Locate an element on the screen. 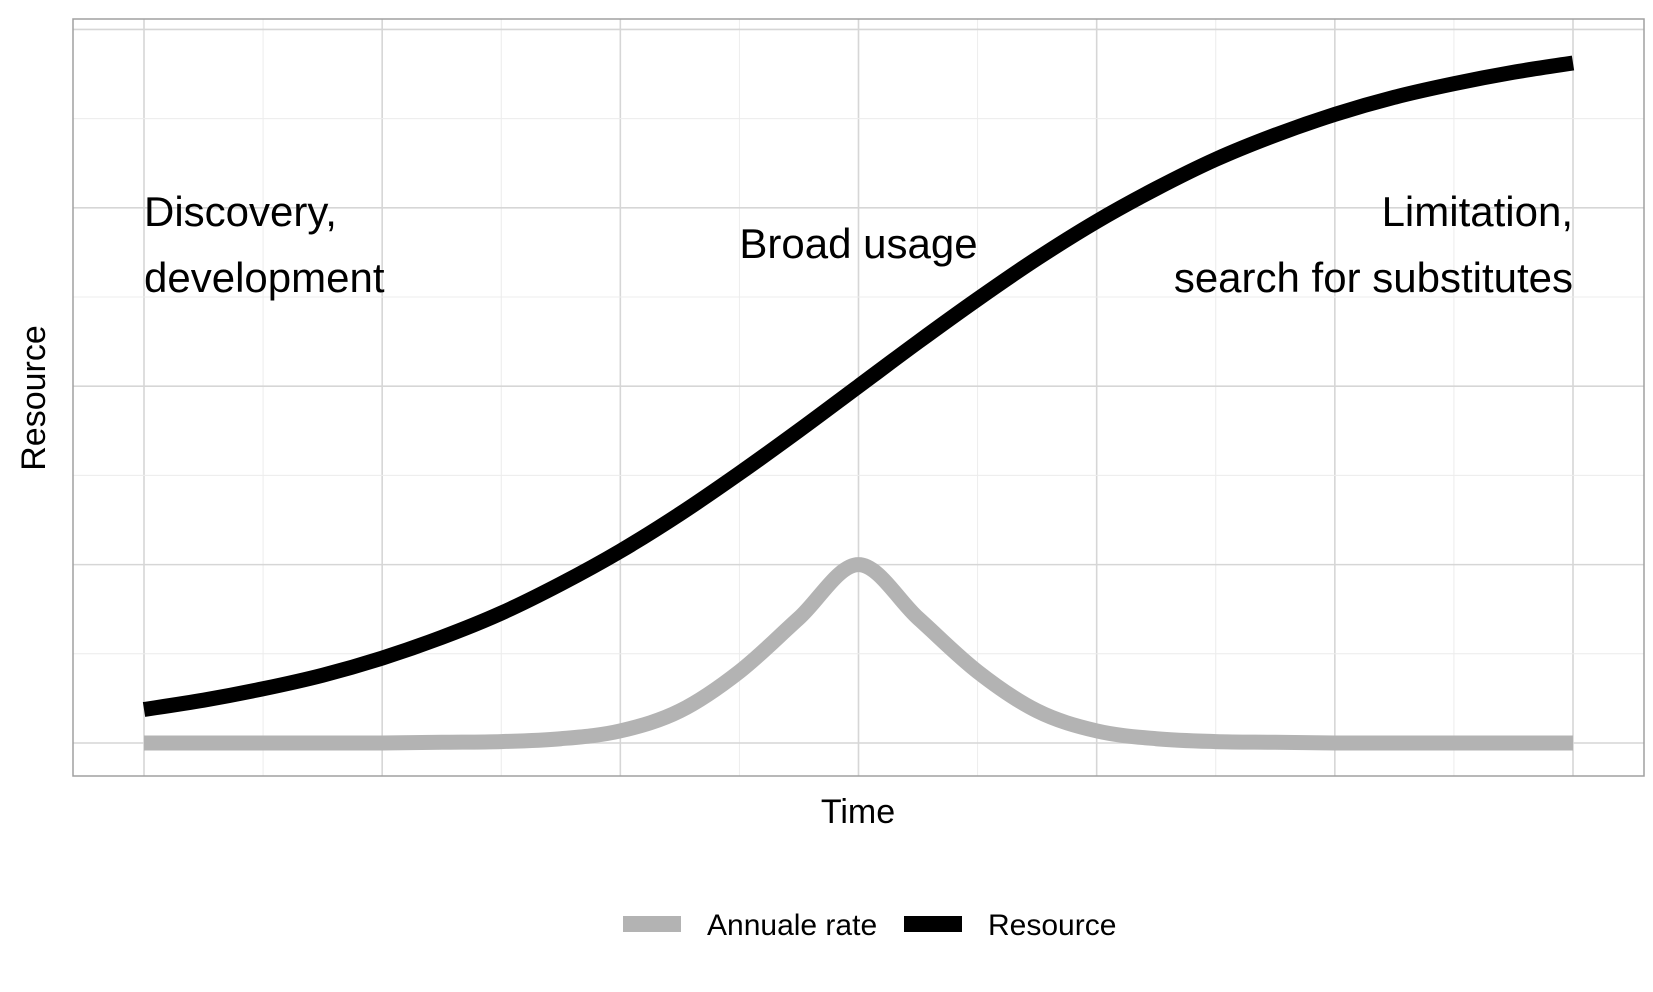  annotation-label: Discovery, is located at coordinates (240, 211).